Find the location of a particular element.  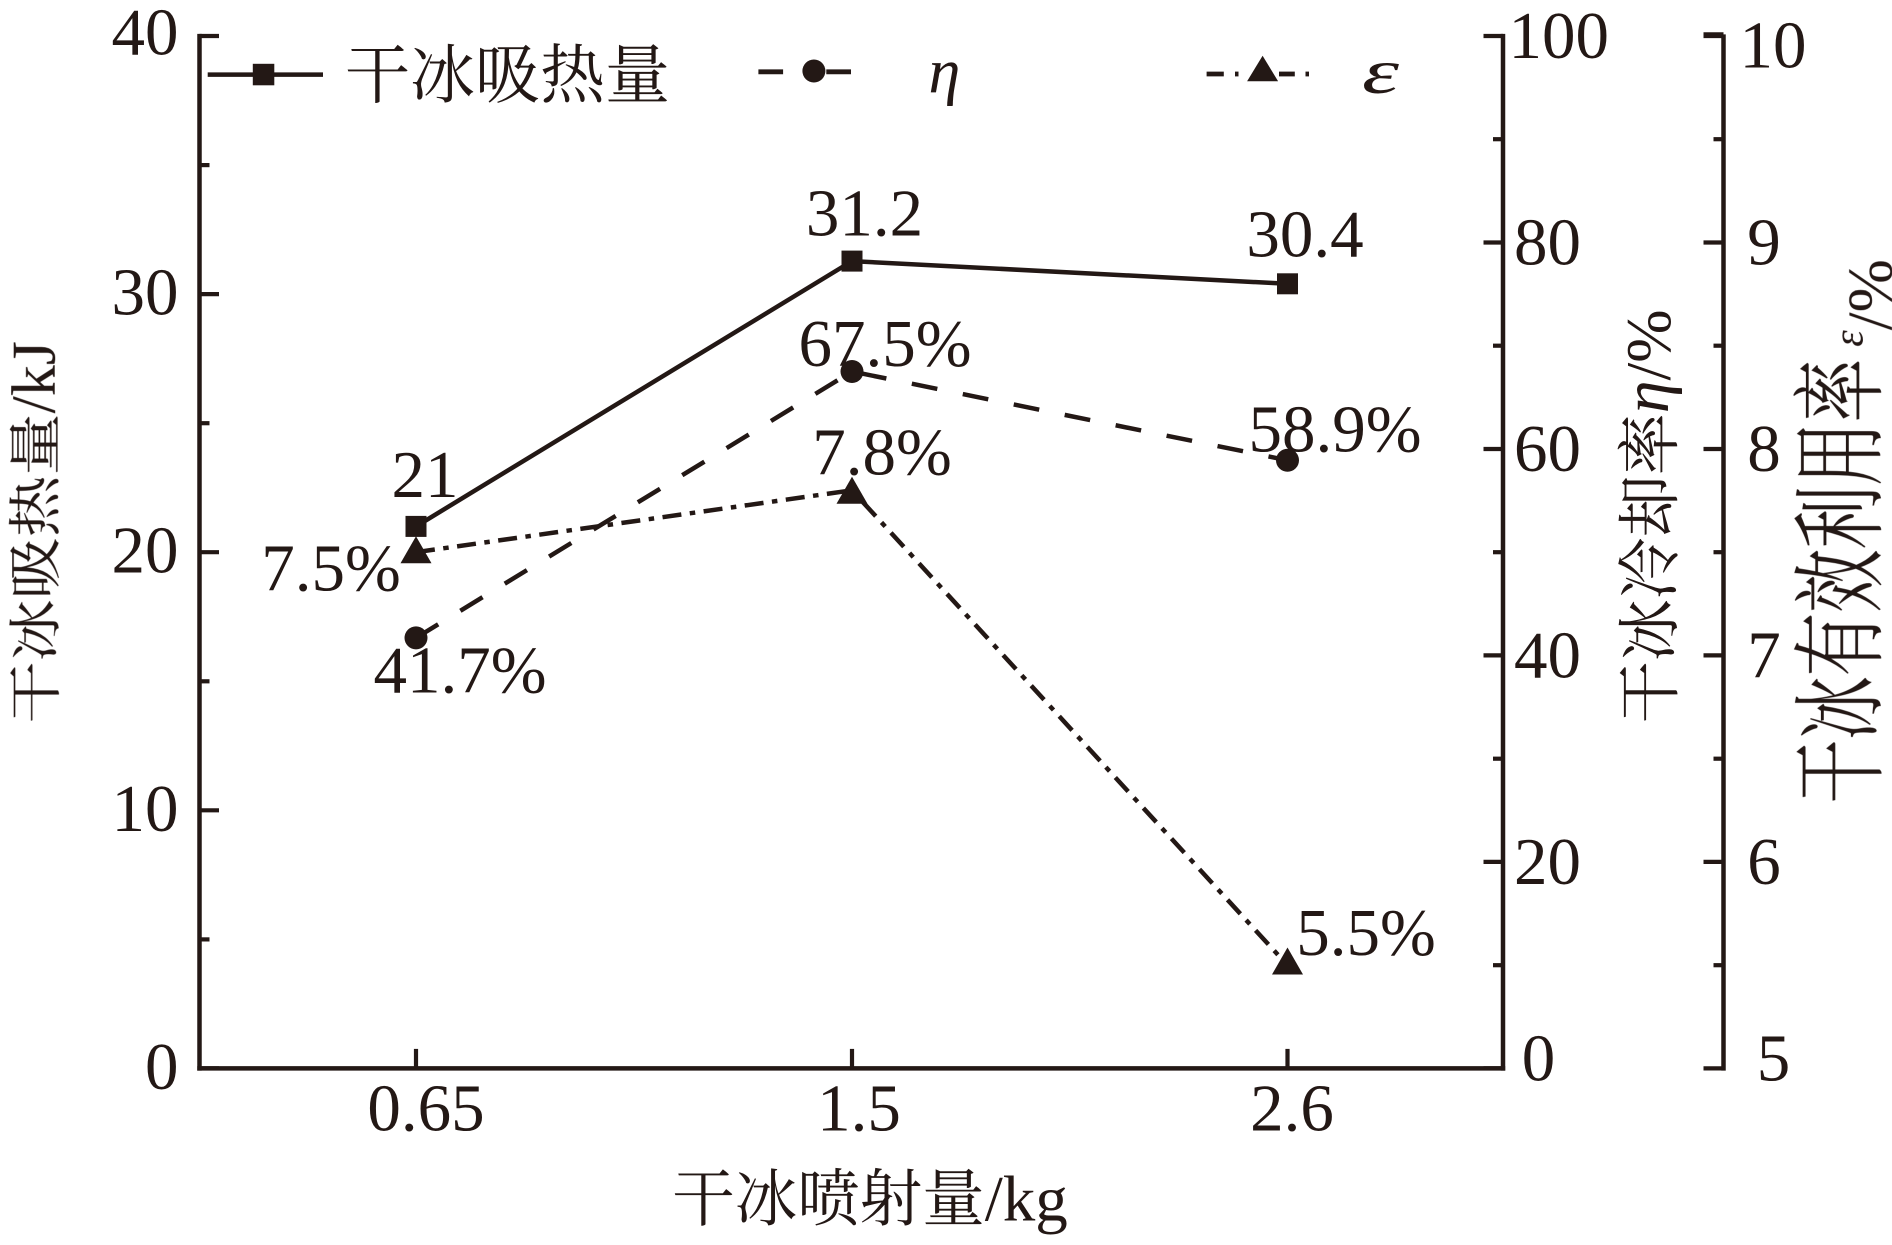

svg-text: 21 is located at coordinates (425, 475).